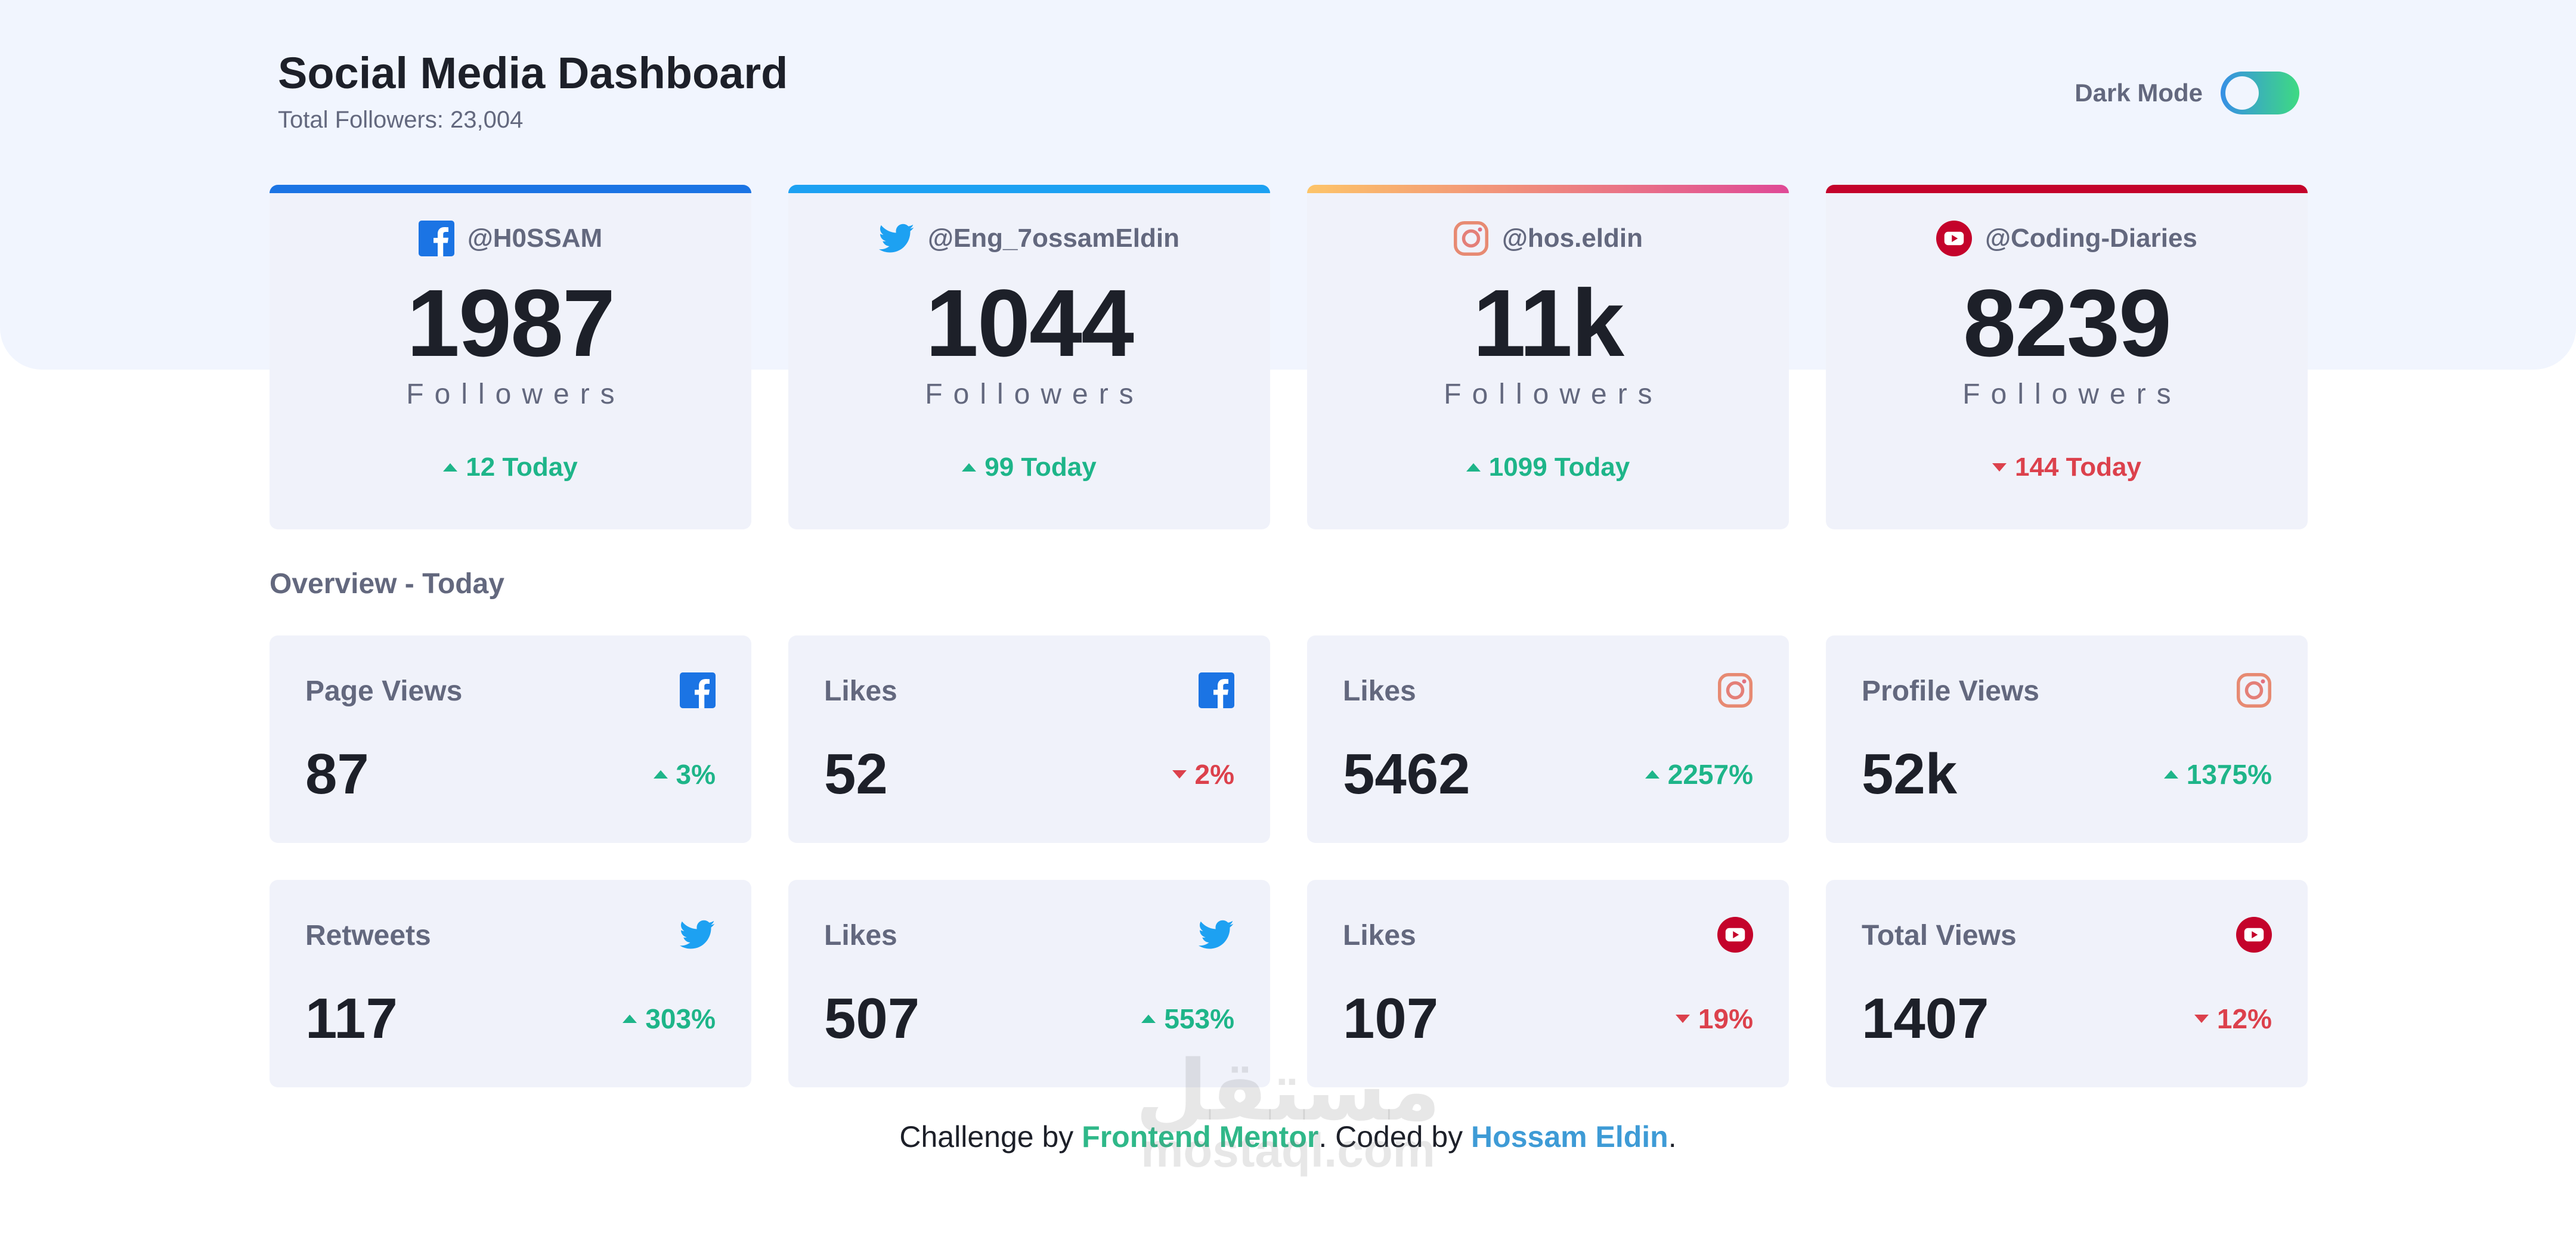 The width and height of the screenshot is (2576, 1234). What do you see at coordinates (872, 1018) in the screenshot?
I see `overview-value: 507` at bounding box center [872, 1018].